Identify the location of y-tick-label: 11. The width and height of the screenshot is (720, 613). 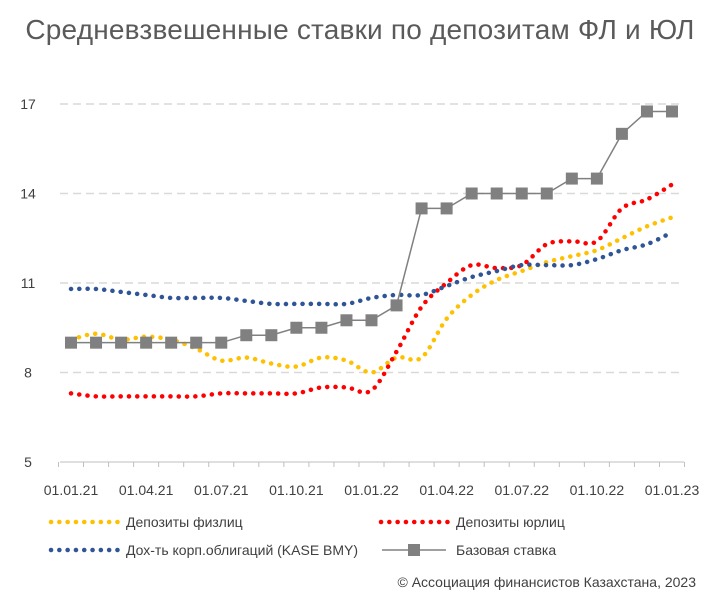
(28, 283).